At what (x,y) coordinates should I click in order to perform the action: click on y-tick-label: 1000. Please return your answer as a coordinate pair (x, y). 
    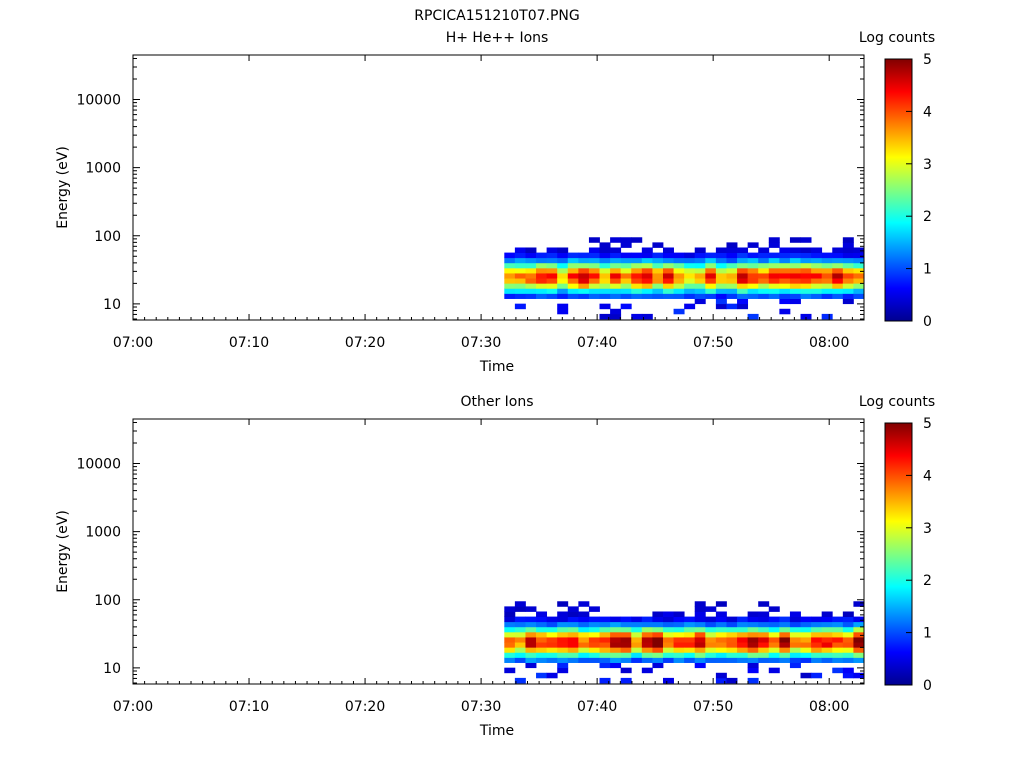
    Looking at the image, I should click on (103, 533).